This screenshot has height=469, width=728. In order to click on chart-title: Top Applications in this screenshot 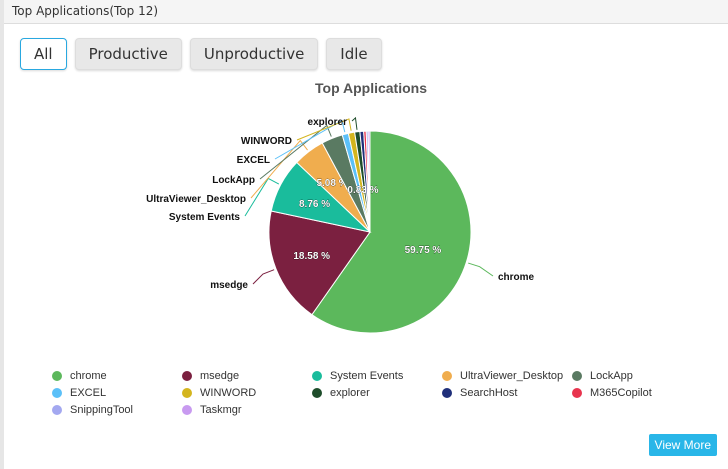, I will do `click(371, 88)`.